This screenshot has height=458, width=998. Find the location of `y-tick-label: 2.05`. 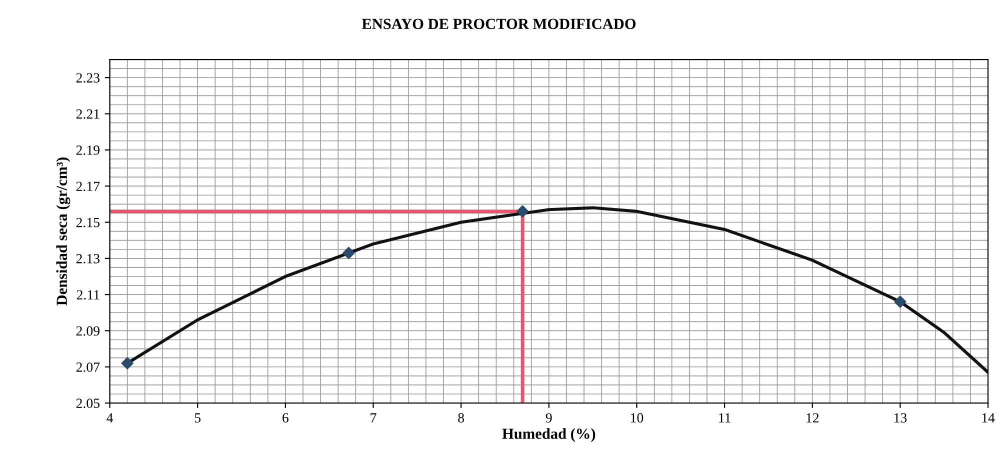

y-tick-label: 2.05 is located at coordinates (88, 403).